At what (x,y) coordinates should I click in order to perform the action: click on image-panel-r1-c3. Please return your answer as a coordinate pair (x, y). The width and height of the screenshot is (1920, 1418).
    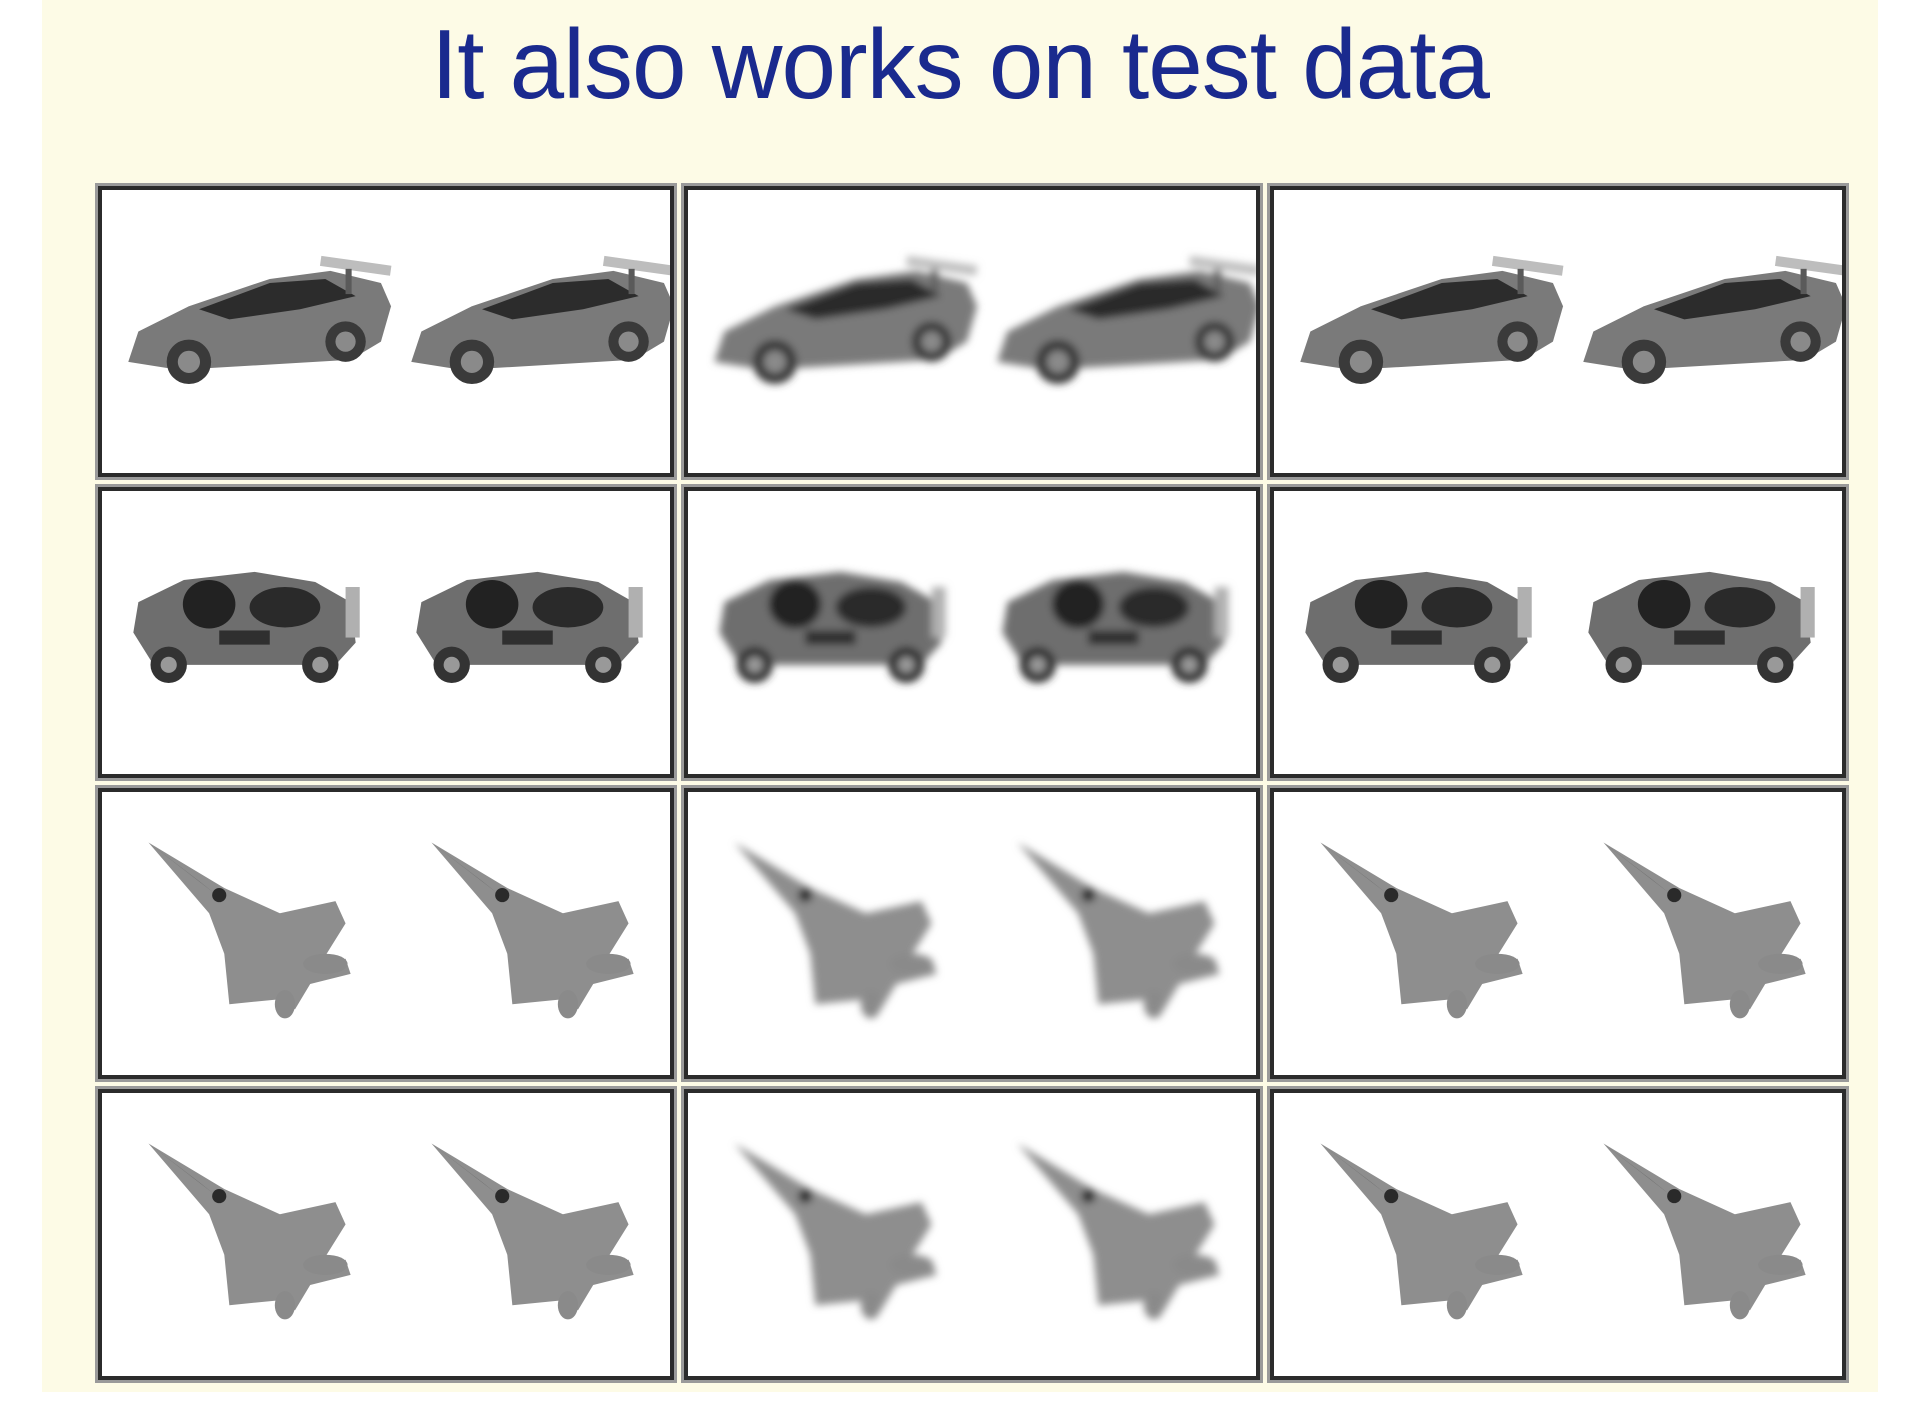
    Looking at the image, I should click on (1558, 331).